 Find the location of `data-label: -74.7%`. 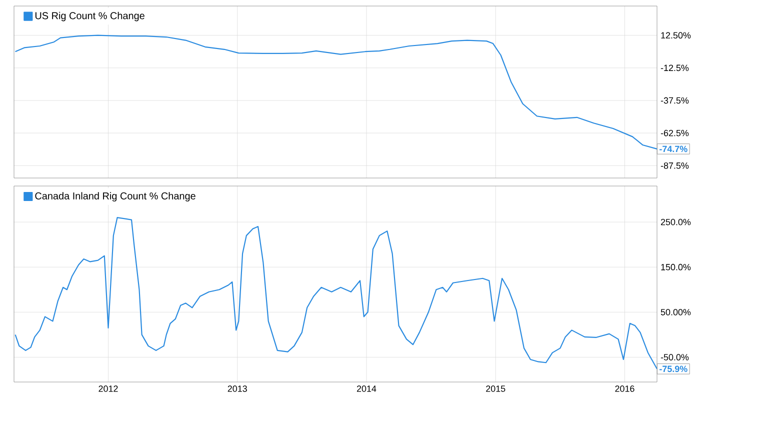

data-label: -74.7% is located at coordinates (674, 149).